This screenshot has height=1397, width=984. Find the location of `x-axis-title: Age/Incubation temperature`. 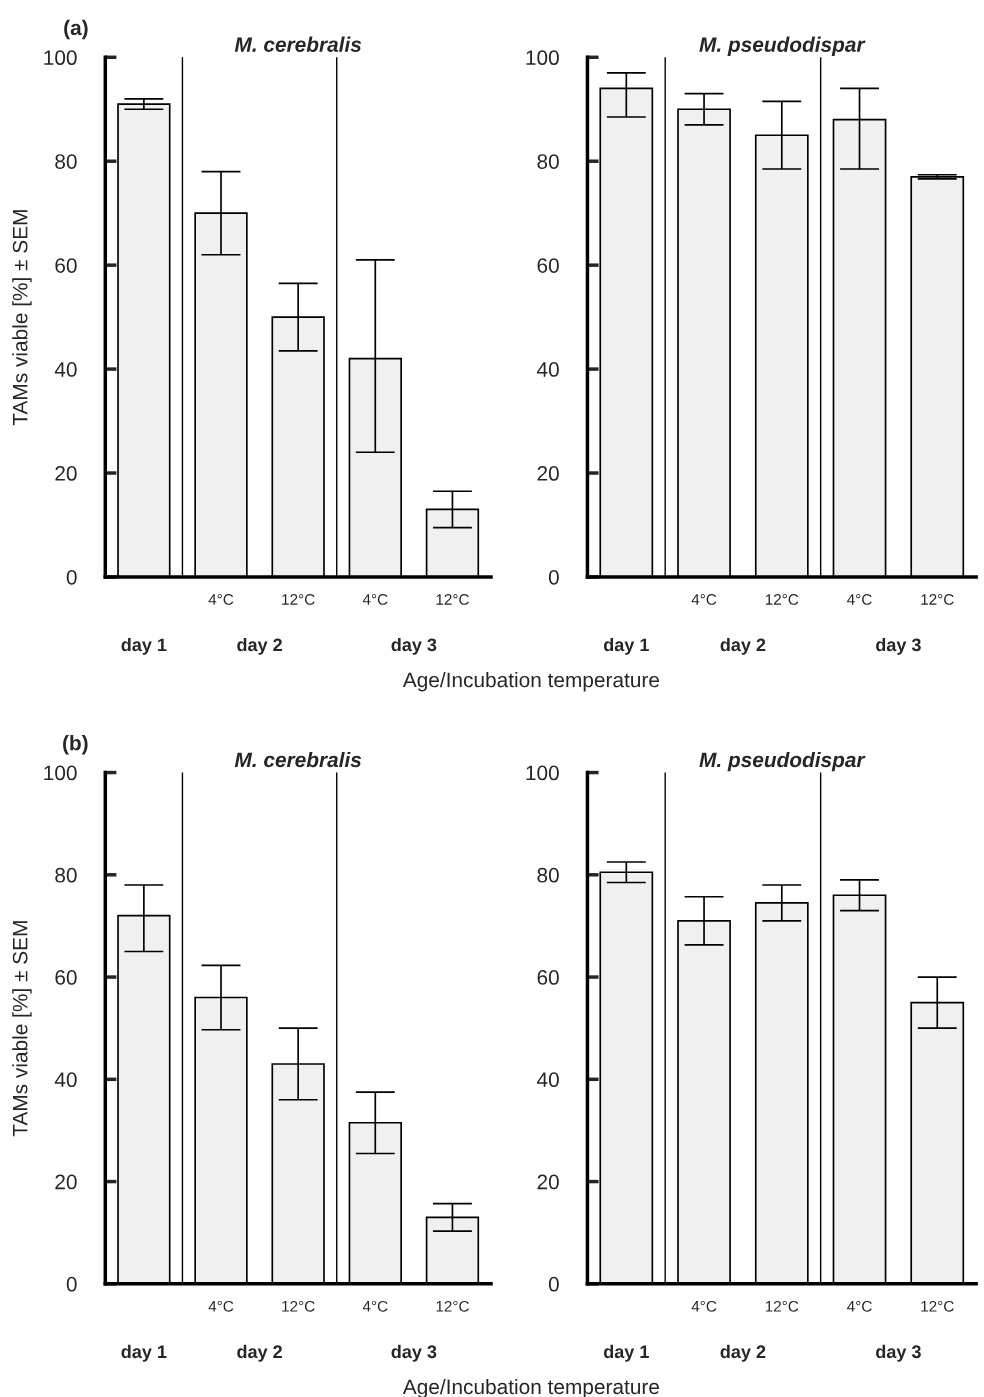

x-axis-title: Age/Incubation temperature is located at coordinates (530, 682).